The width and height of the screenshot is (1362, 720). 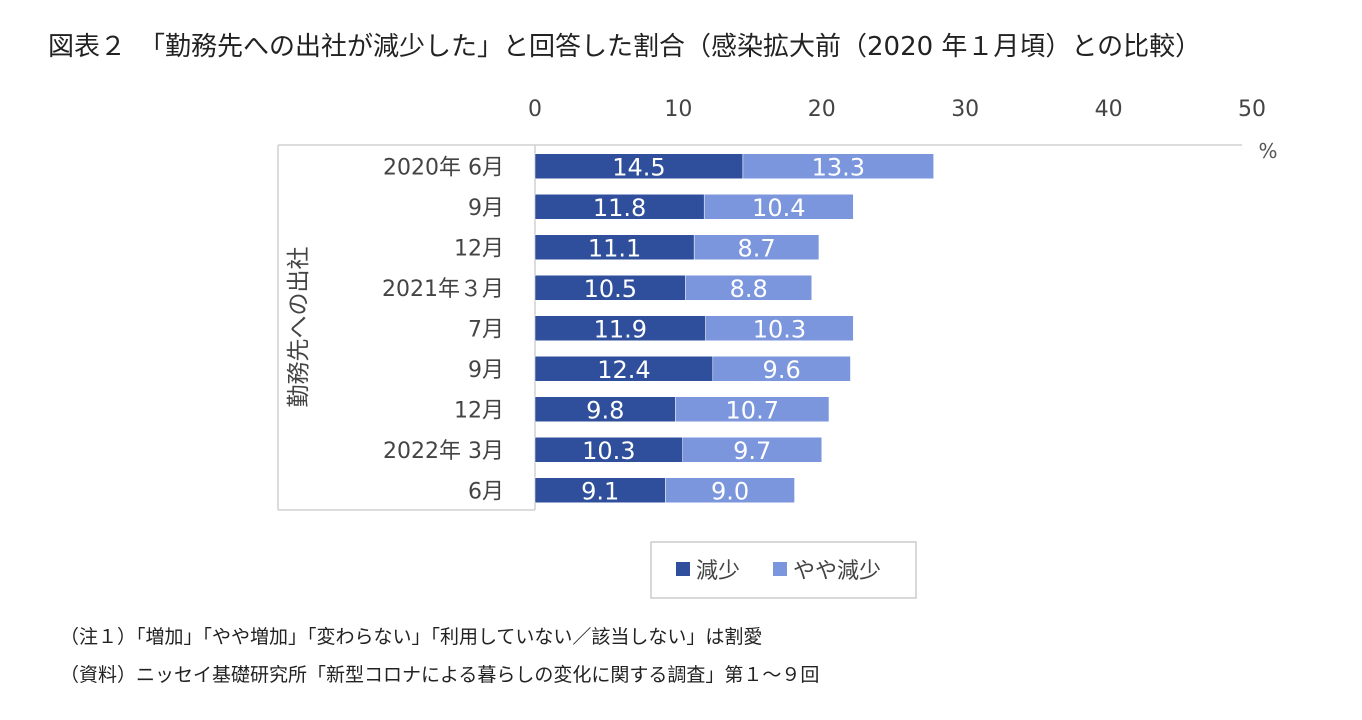 I want to click on data-label: 11.9, so click(x=620, y=329).